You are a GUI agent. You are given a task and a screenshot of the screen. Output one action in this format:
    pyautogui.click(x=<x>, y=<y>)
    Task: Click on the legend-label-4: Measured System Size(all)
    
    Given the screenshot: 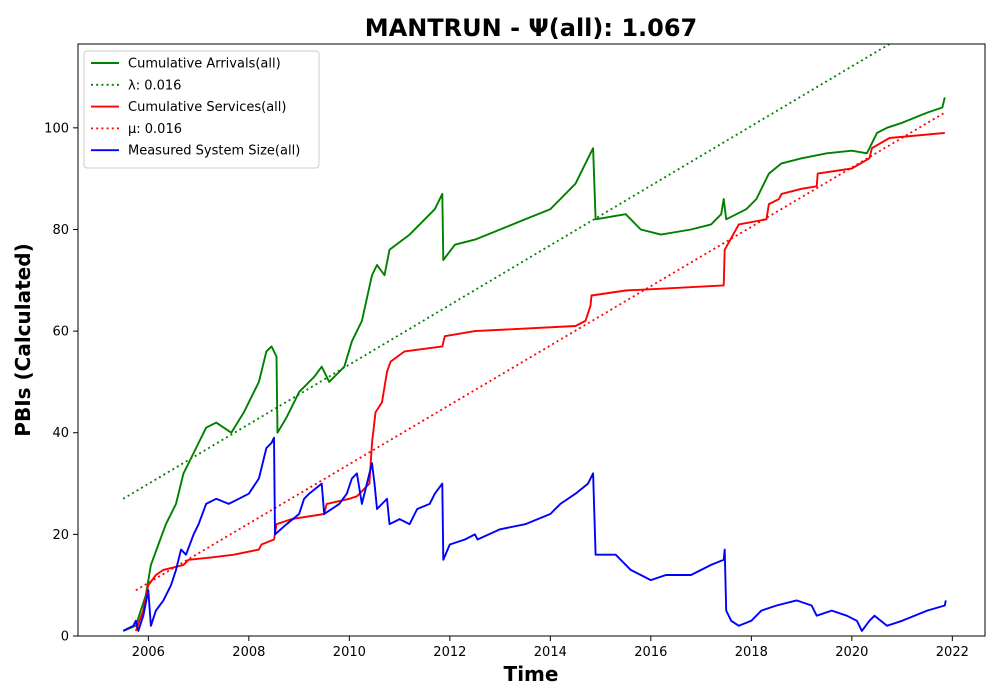 What is the action you would take?
    pyautogui.click(x=214, y=151)
    